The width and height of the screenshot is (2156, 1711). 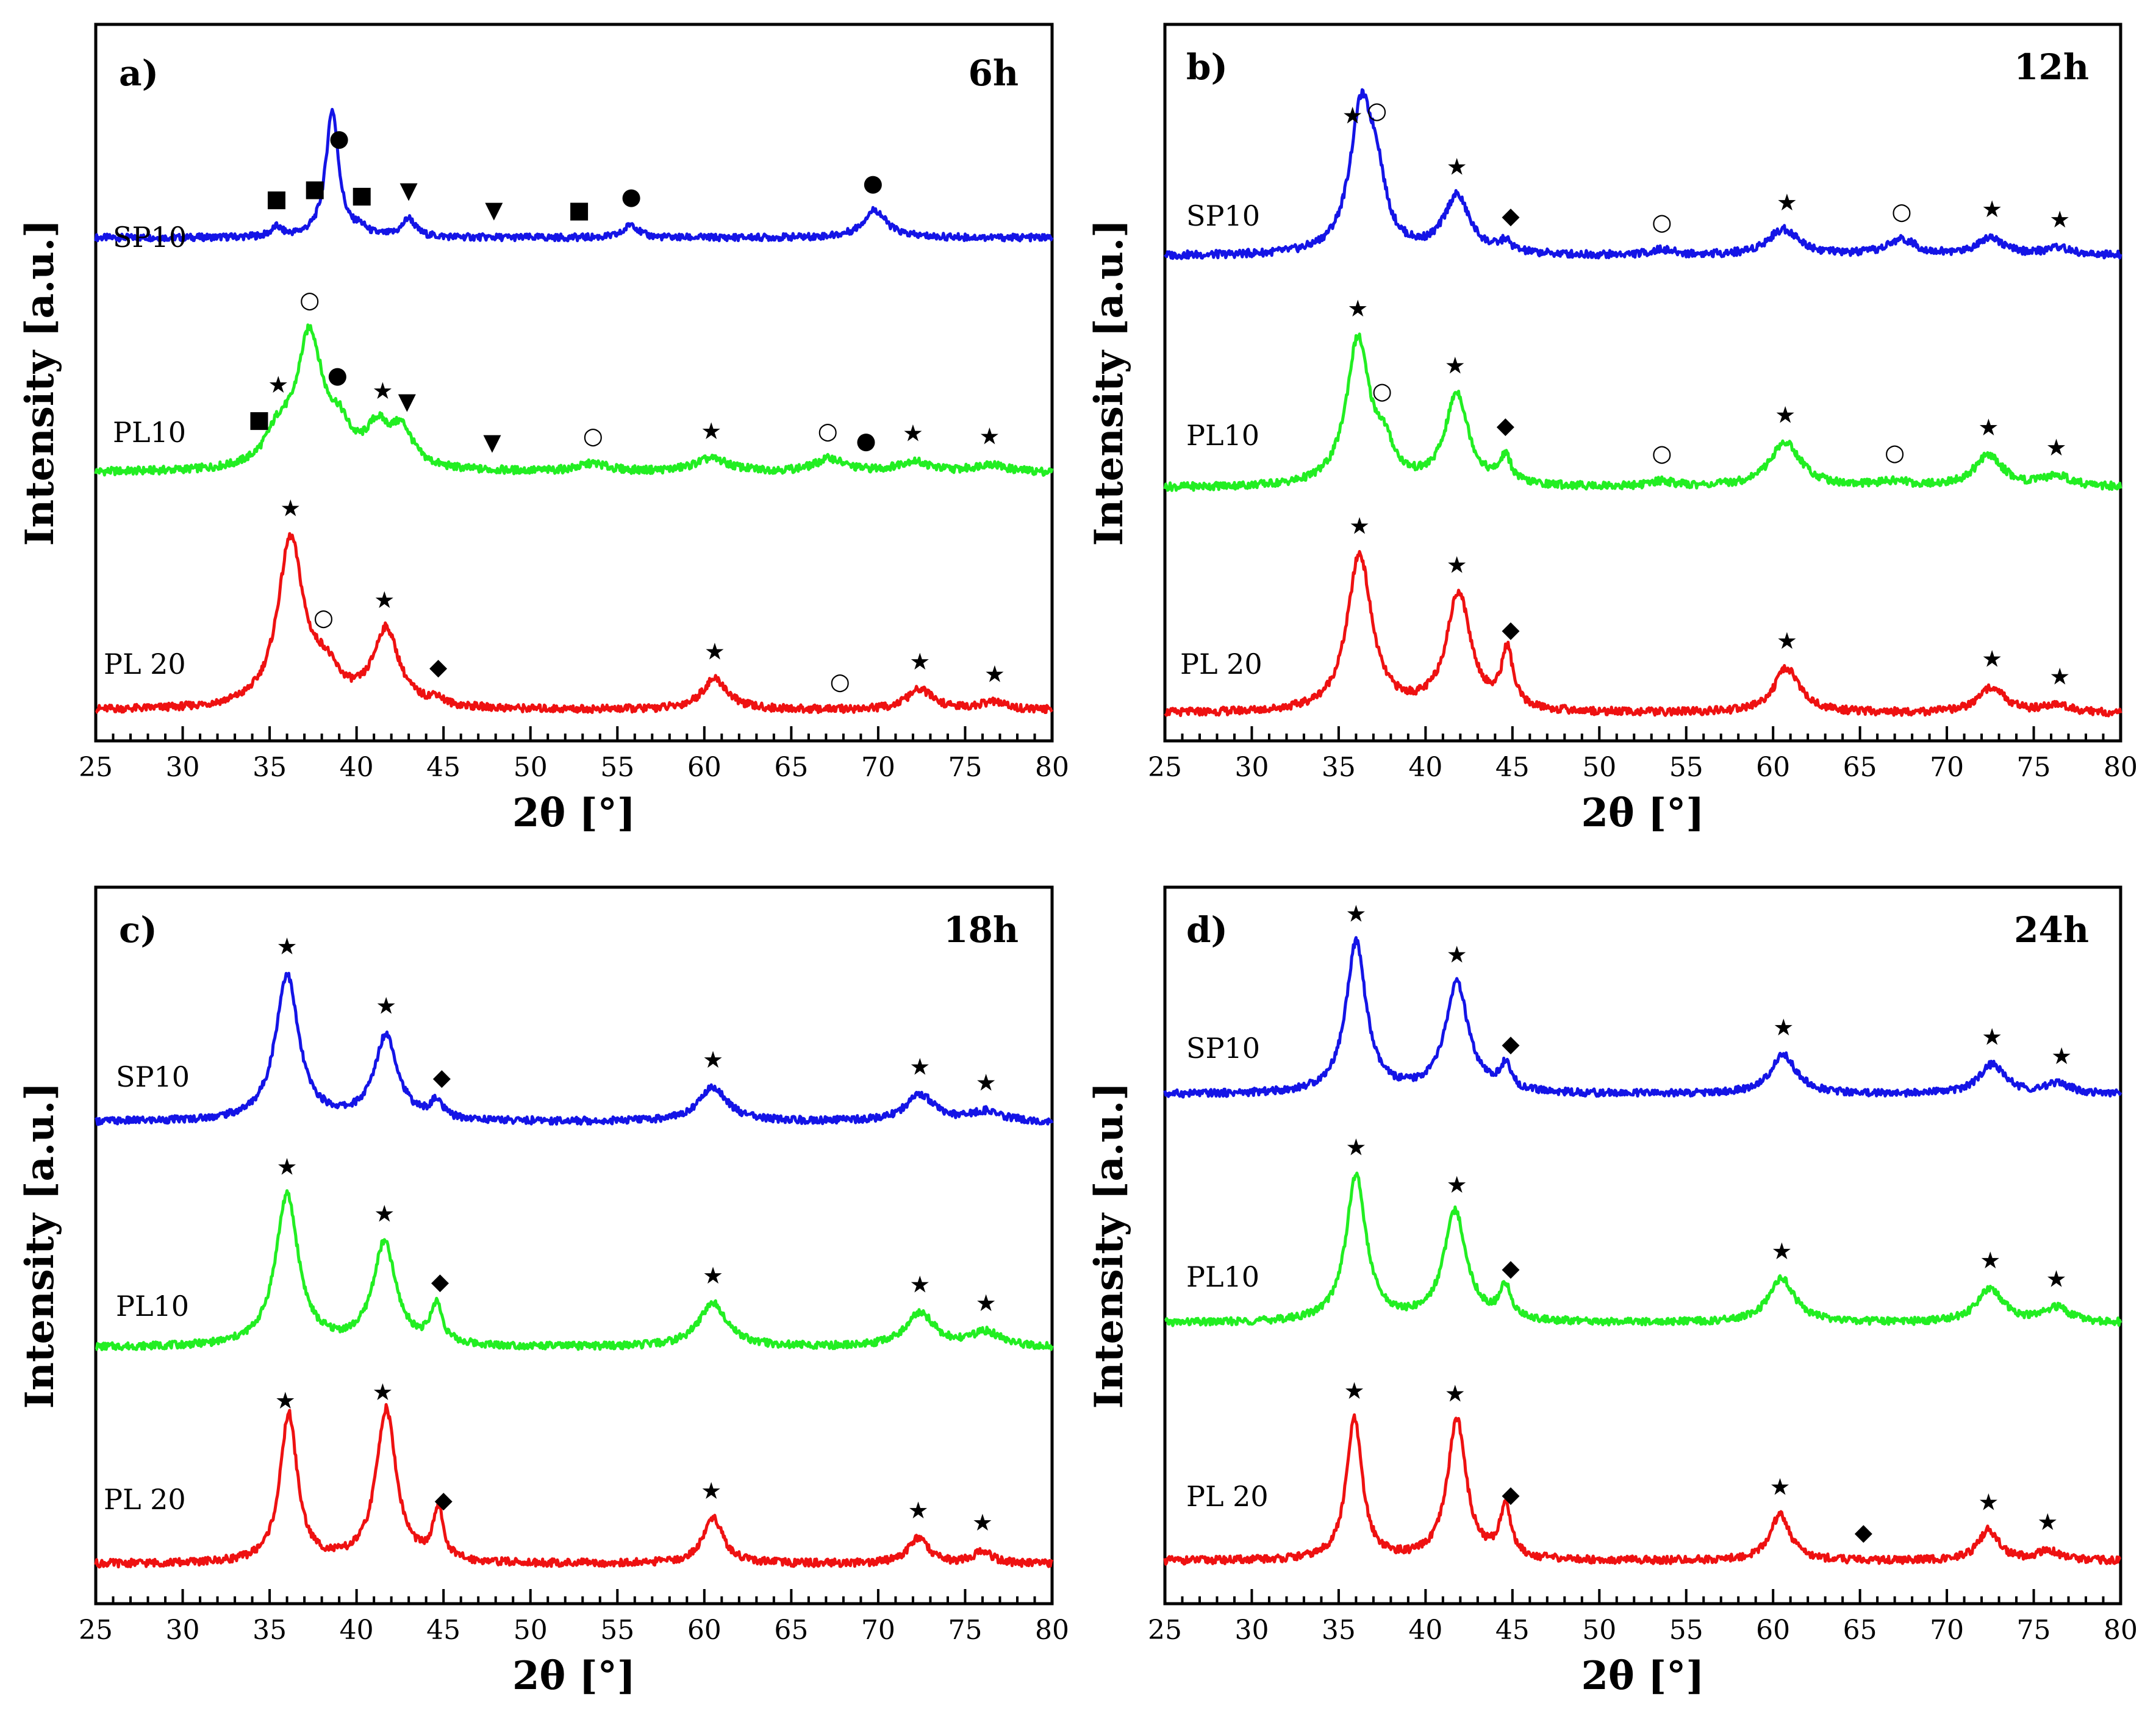 I want to click on square-marker: ■, so click(x=579, y=210).